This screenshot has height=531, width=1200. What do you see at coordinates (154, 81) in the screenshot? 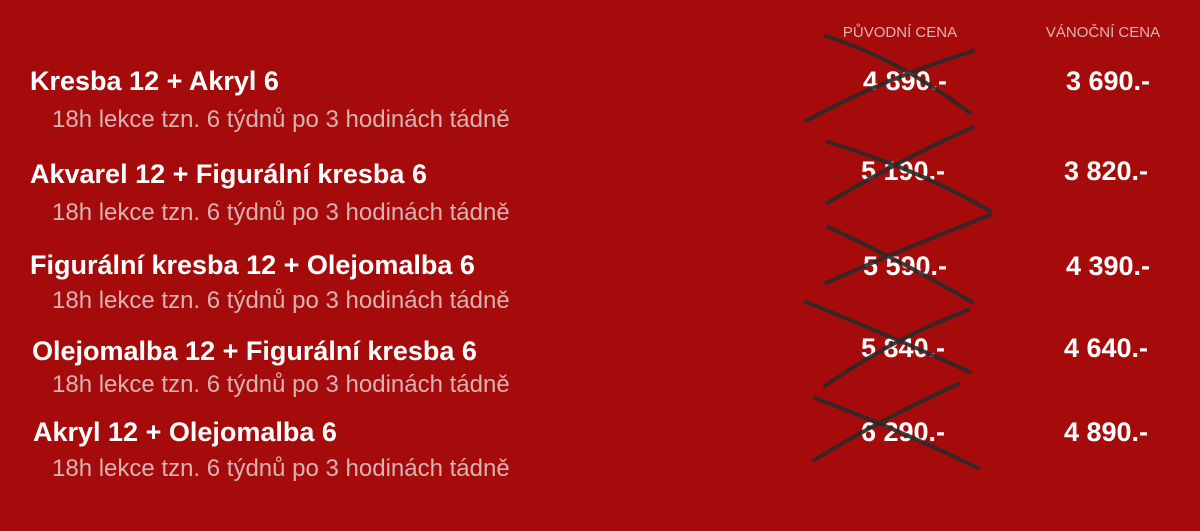
I see `course-title: Kresba 12 + Akryl 6` at bounding box center [154, 81].